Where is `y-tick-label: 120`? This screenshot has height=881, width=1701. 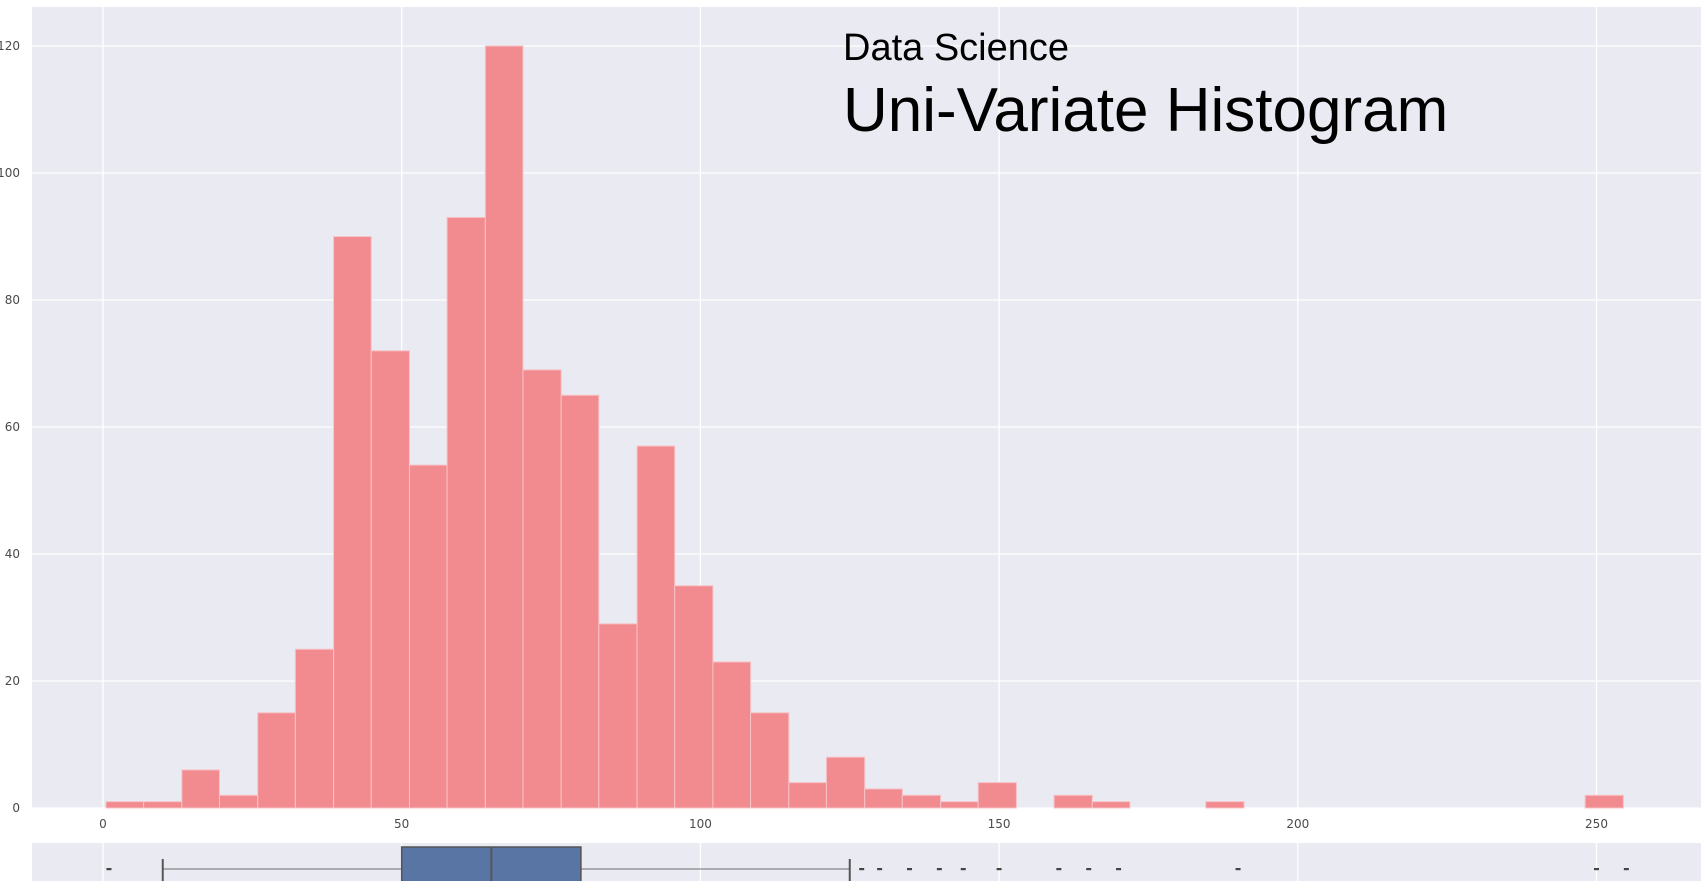 y-tick-label: 120 is located at coordinates (10, 46).